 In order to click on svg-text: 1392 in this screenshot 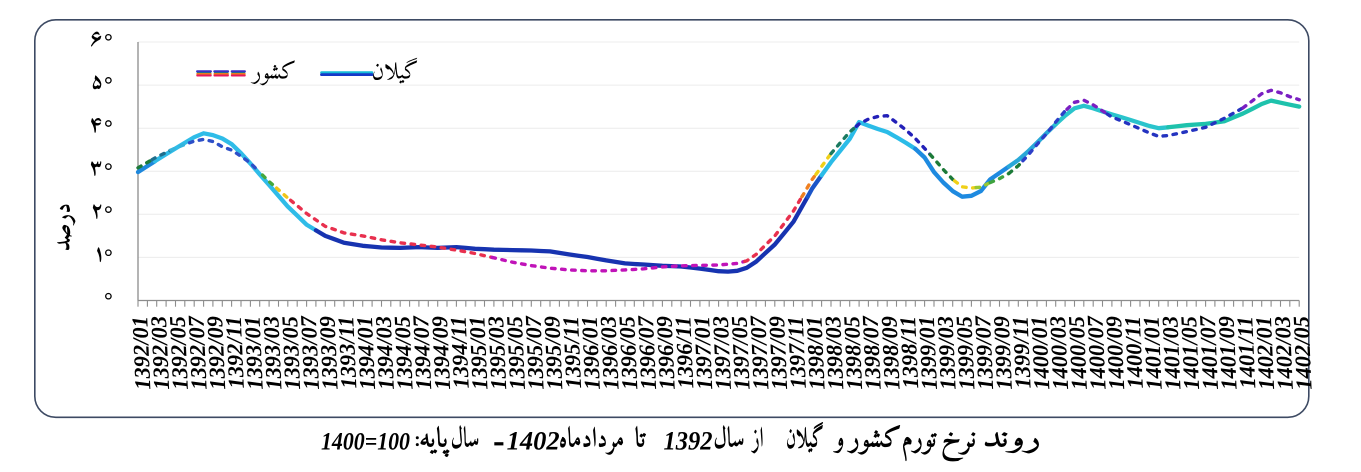, I will do `click(688, 441)`.